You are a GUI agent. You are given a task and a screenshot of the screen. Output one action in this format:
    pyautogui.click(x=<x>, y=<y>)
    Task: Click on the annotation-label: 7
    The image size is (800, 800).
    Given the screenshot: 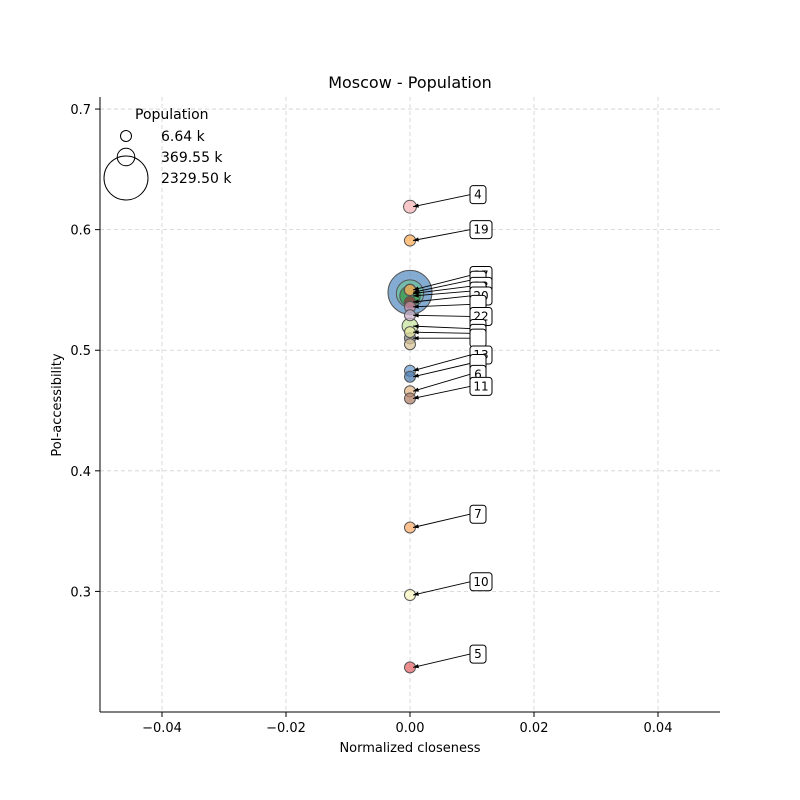 What is the action you would take?
    pyautogui.click(x=478, y=514)
    